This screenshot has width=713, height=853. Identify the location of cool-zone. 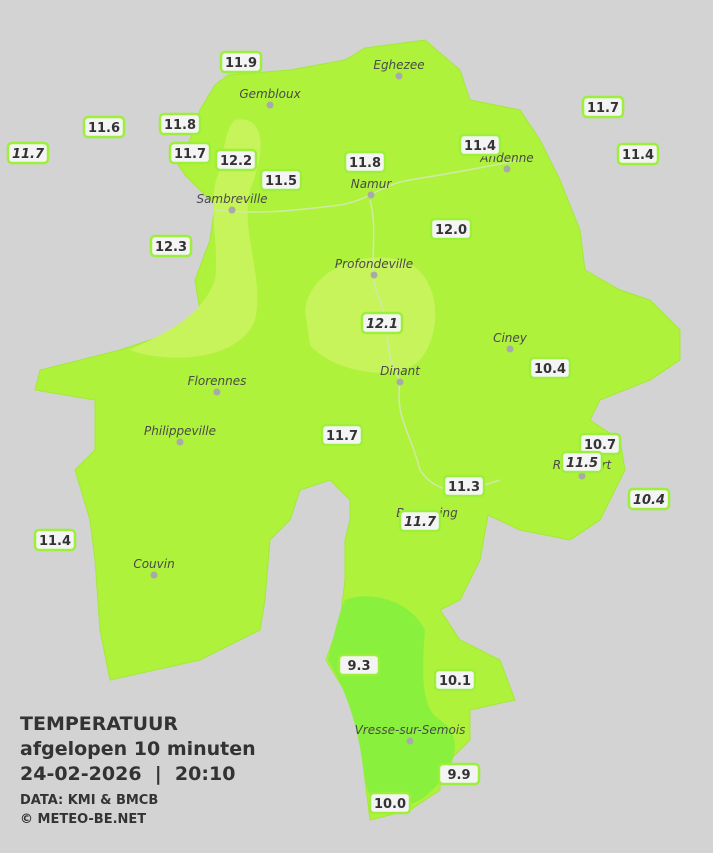
(391, 702).